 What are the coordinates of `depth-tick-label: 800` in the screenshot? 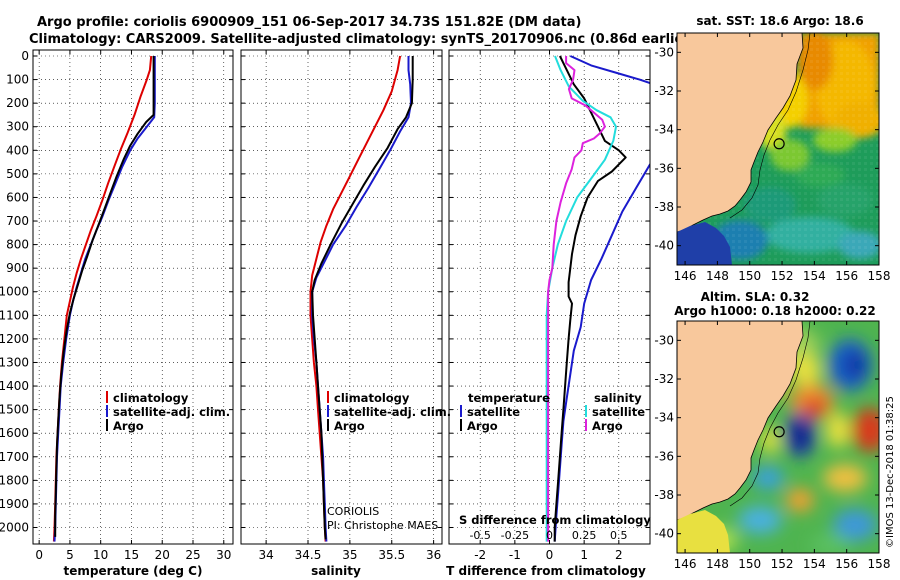 It's located at (17, 245).